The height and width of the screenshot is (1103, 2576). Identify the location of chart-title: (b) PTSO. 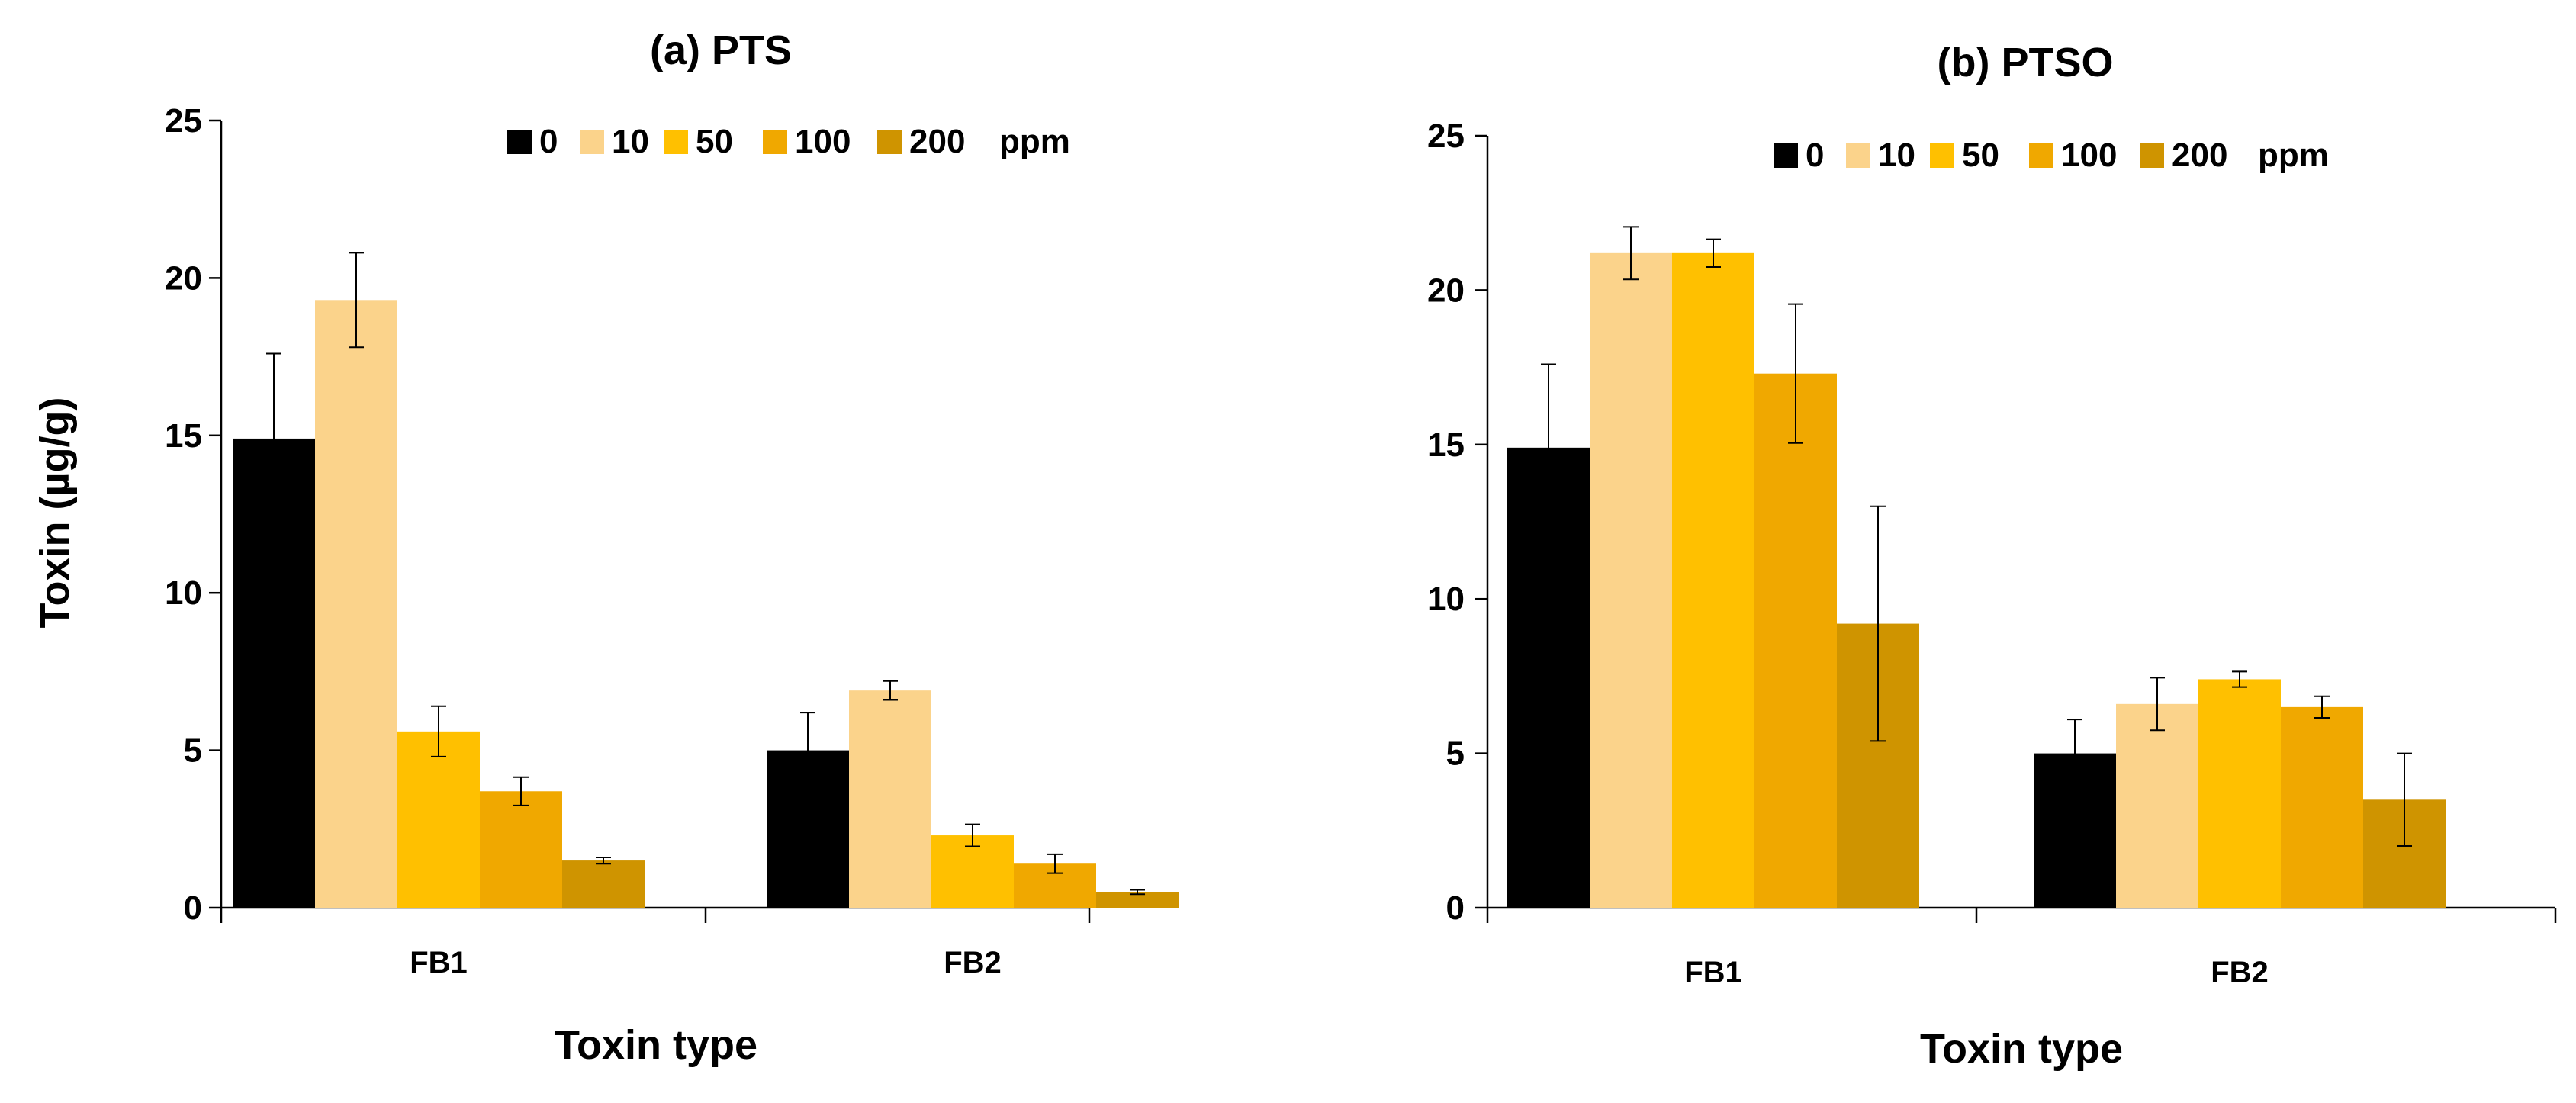
(2026, 62).